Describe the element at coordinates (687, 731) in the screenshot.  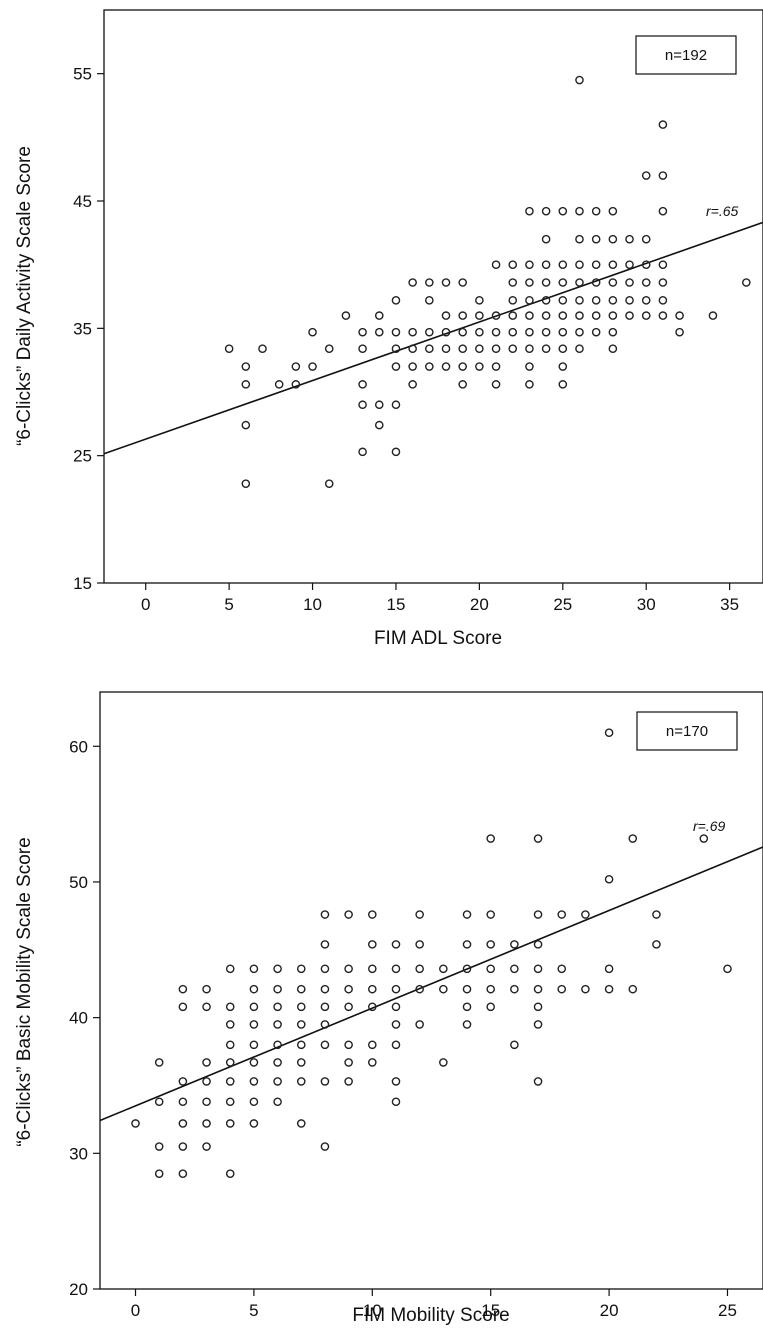
I see `legend-box` at that location.